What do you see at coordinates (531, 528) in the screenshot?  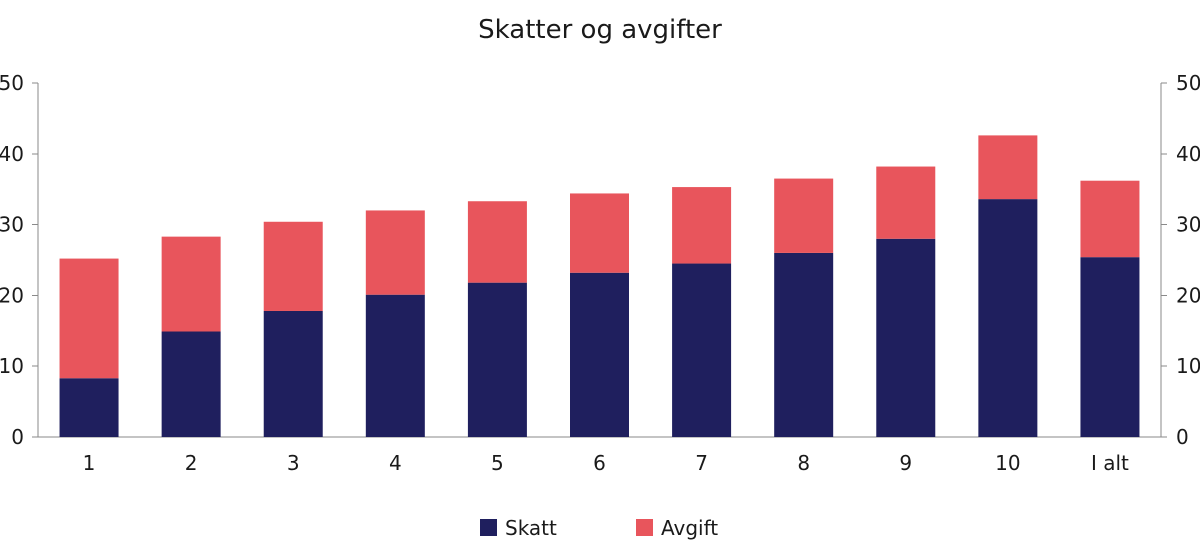 I see `legend-label-skatt: Skatt` at bounding box center [531, 528].